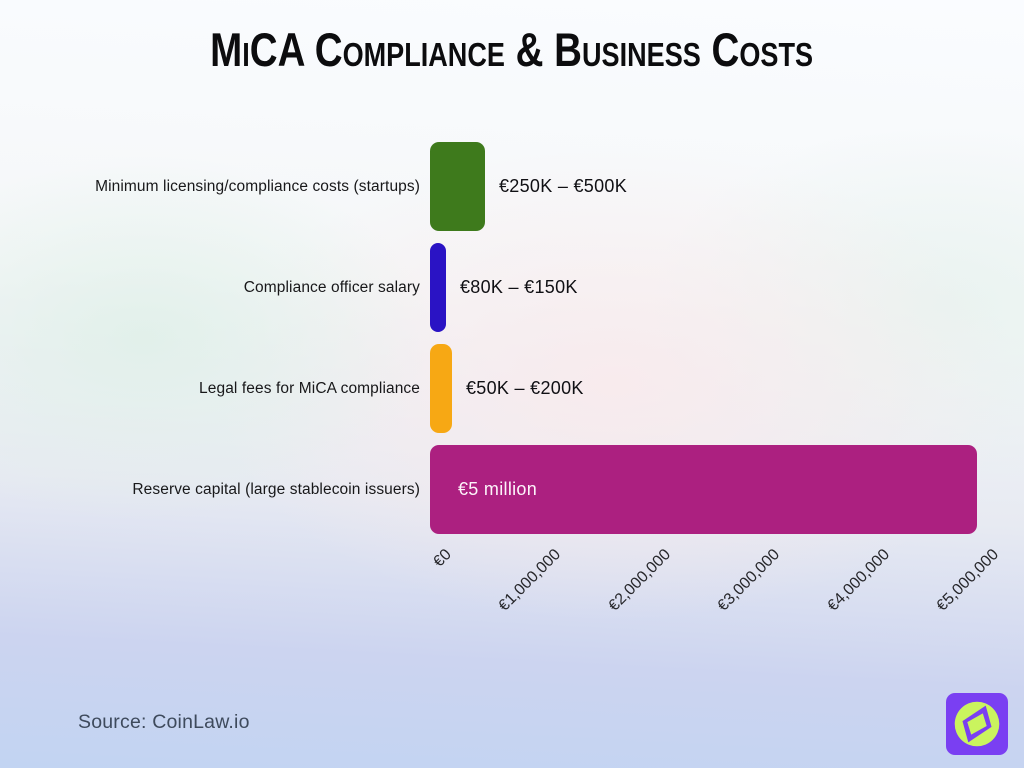 The image size is (1024, 768). Describe the element at coordinates (639, 580) in the screenshot. I see `x-axis-tick-label: €2,000,000` at that location.